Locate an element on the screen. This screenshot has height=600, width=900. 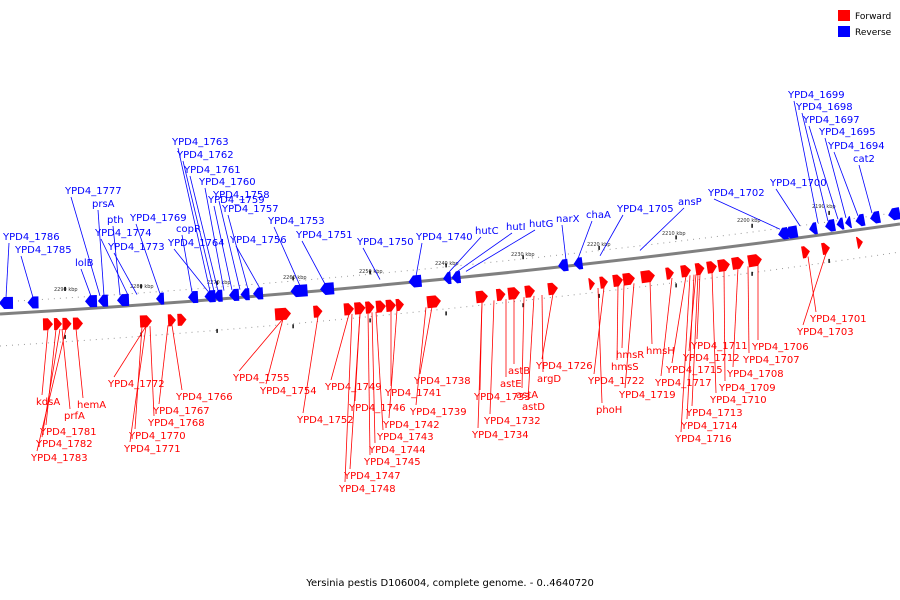
reverse-gene-label: YPD4_1756 is located at coordinates (258, 240).